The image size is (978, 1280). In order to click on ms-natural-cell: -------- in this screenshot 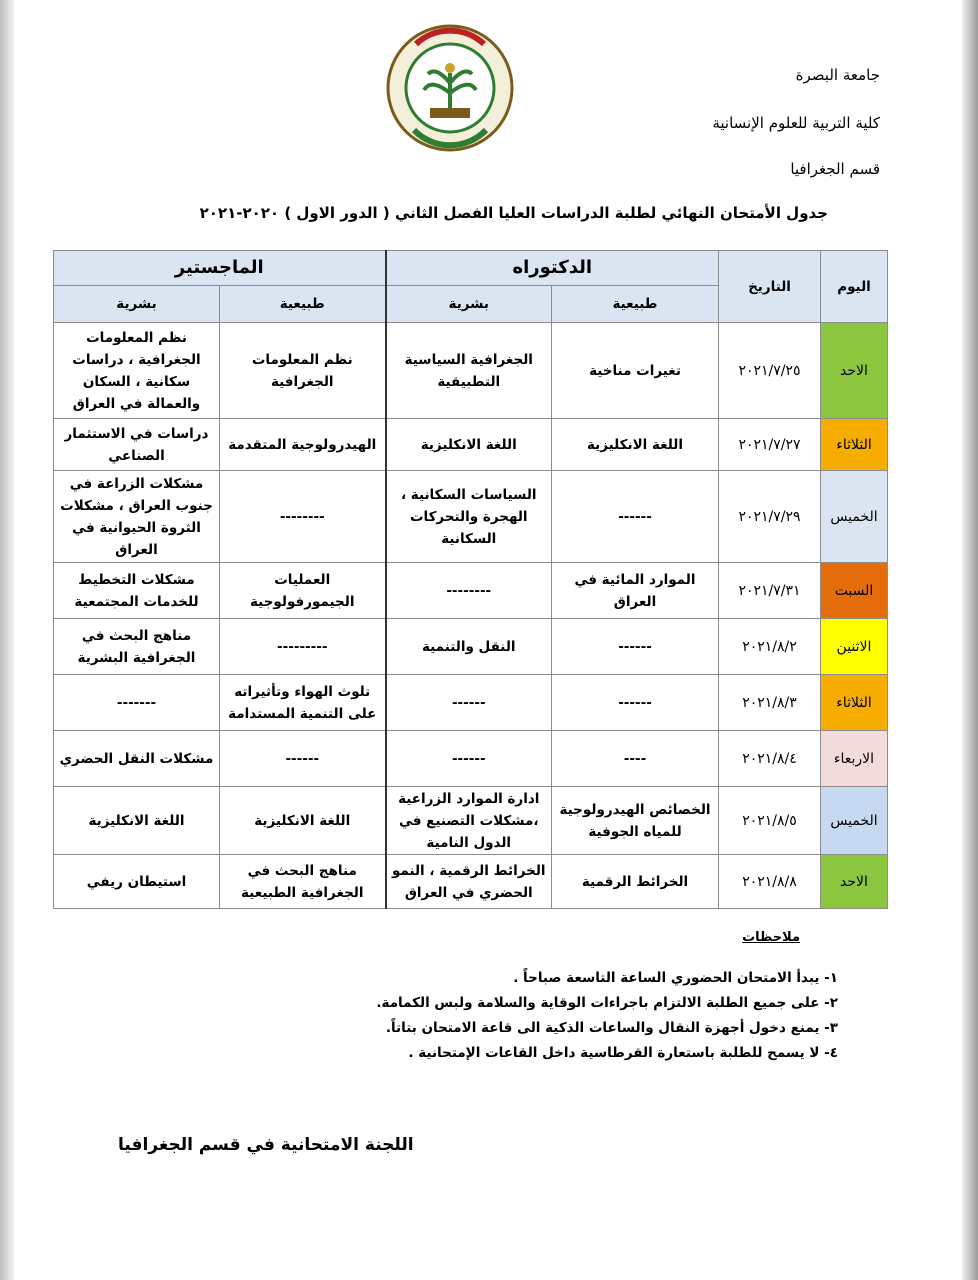, I will do `click(302, 516)`.